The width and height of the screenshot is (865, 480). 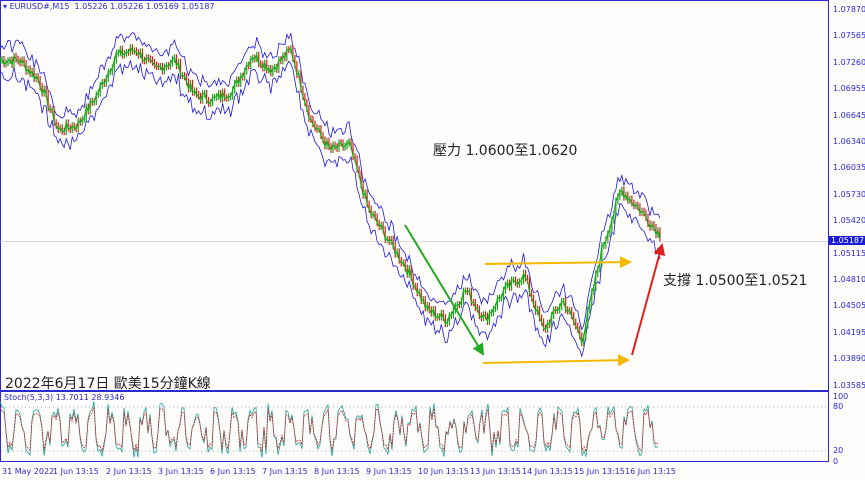 I want to click on price-axis-label: 1.03585, so click(x=849, y=385).